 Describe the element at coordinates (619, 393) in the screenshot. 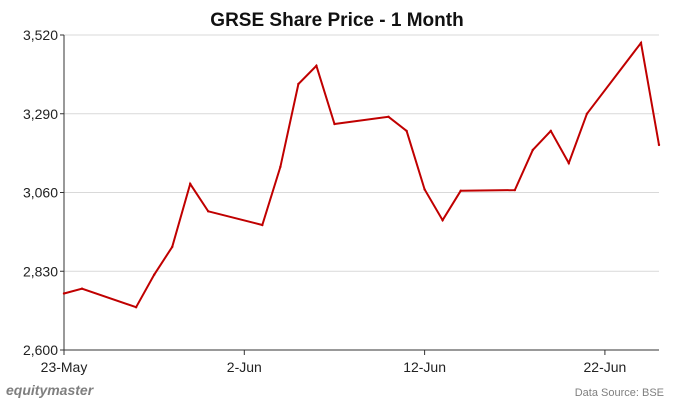

I see `data-source-note: Data Source: BSE` at that location.